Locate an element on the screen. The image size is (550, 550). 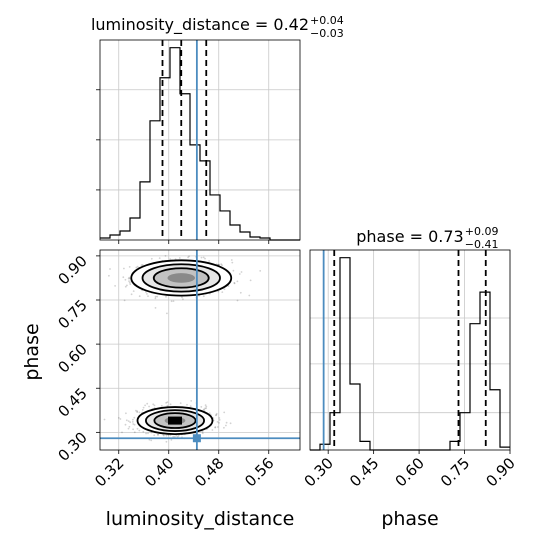
x-tick-label: 0.90 is located at coordinates (500, 472).